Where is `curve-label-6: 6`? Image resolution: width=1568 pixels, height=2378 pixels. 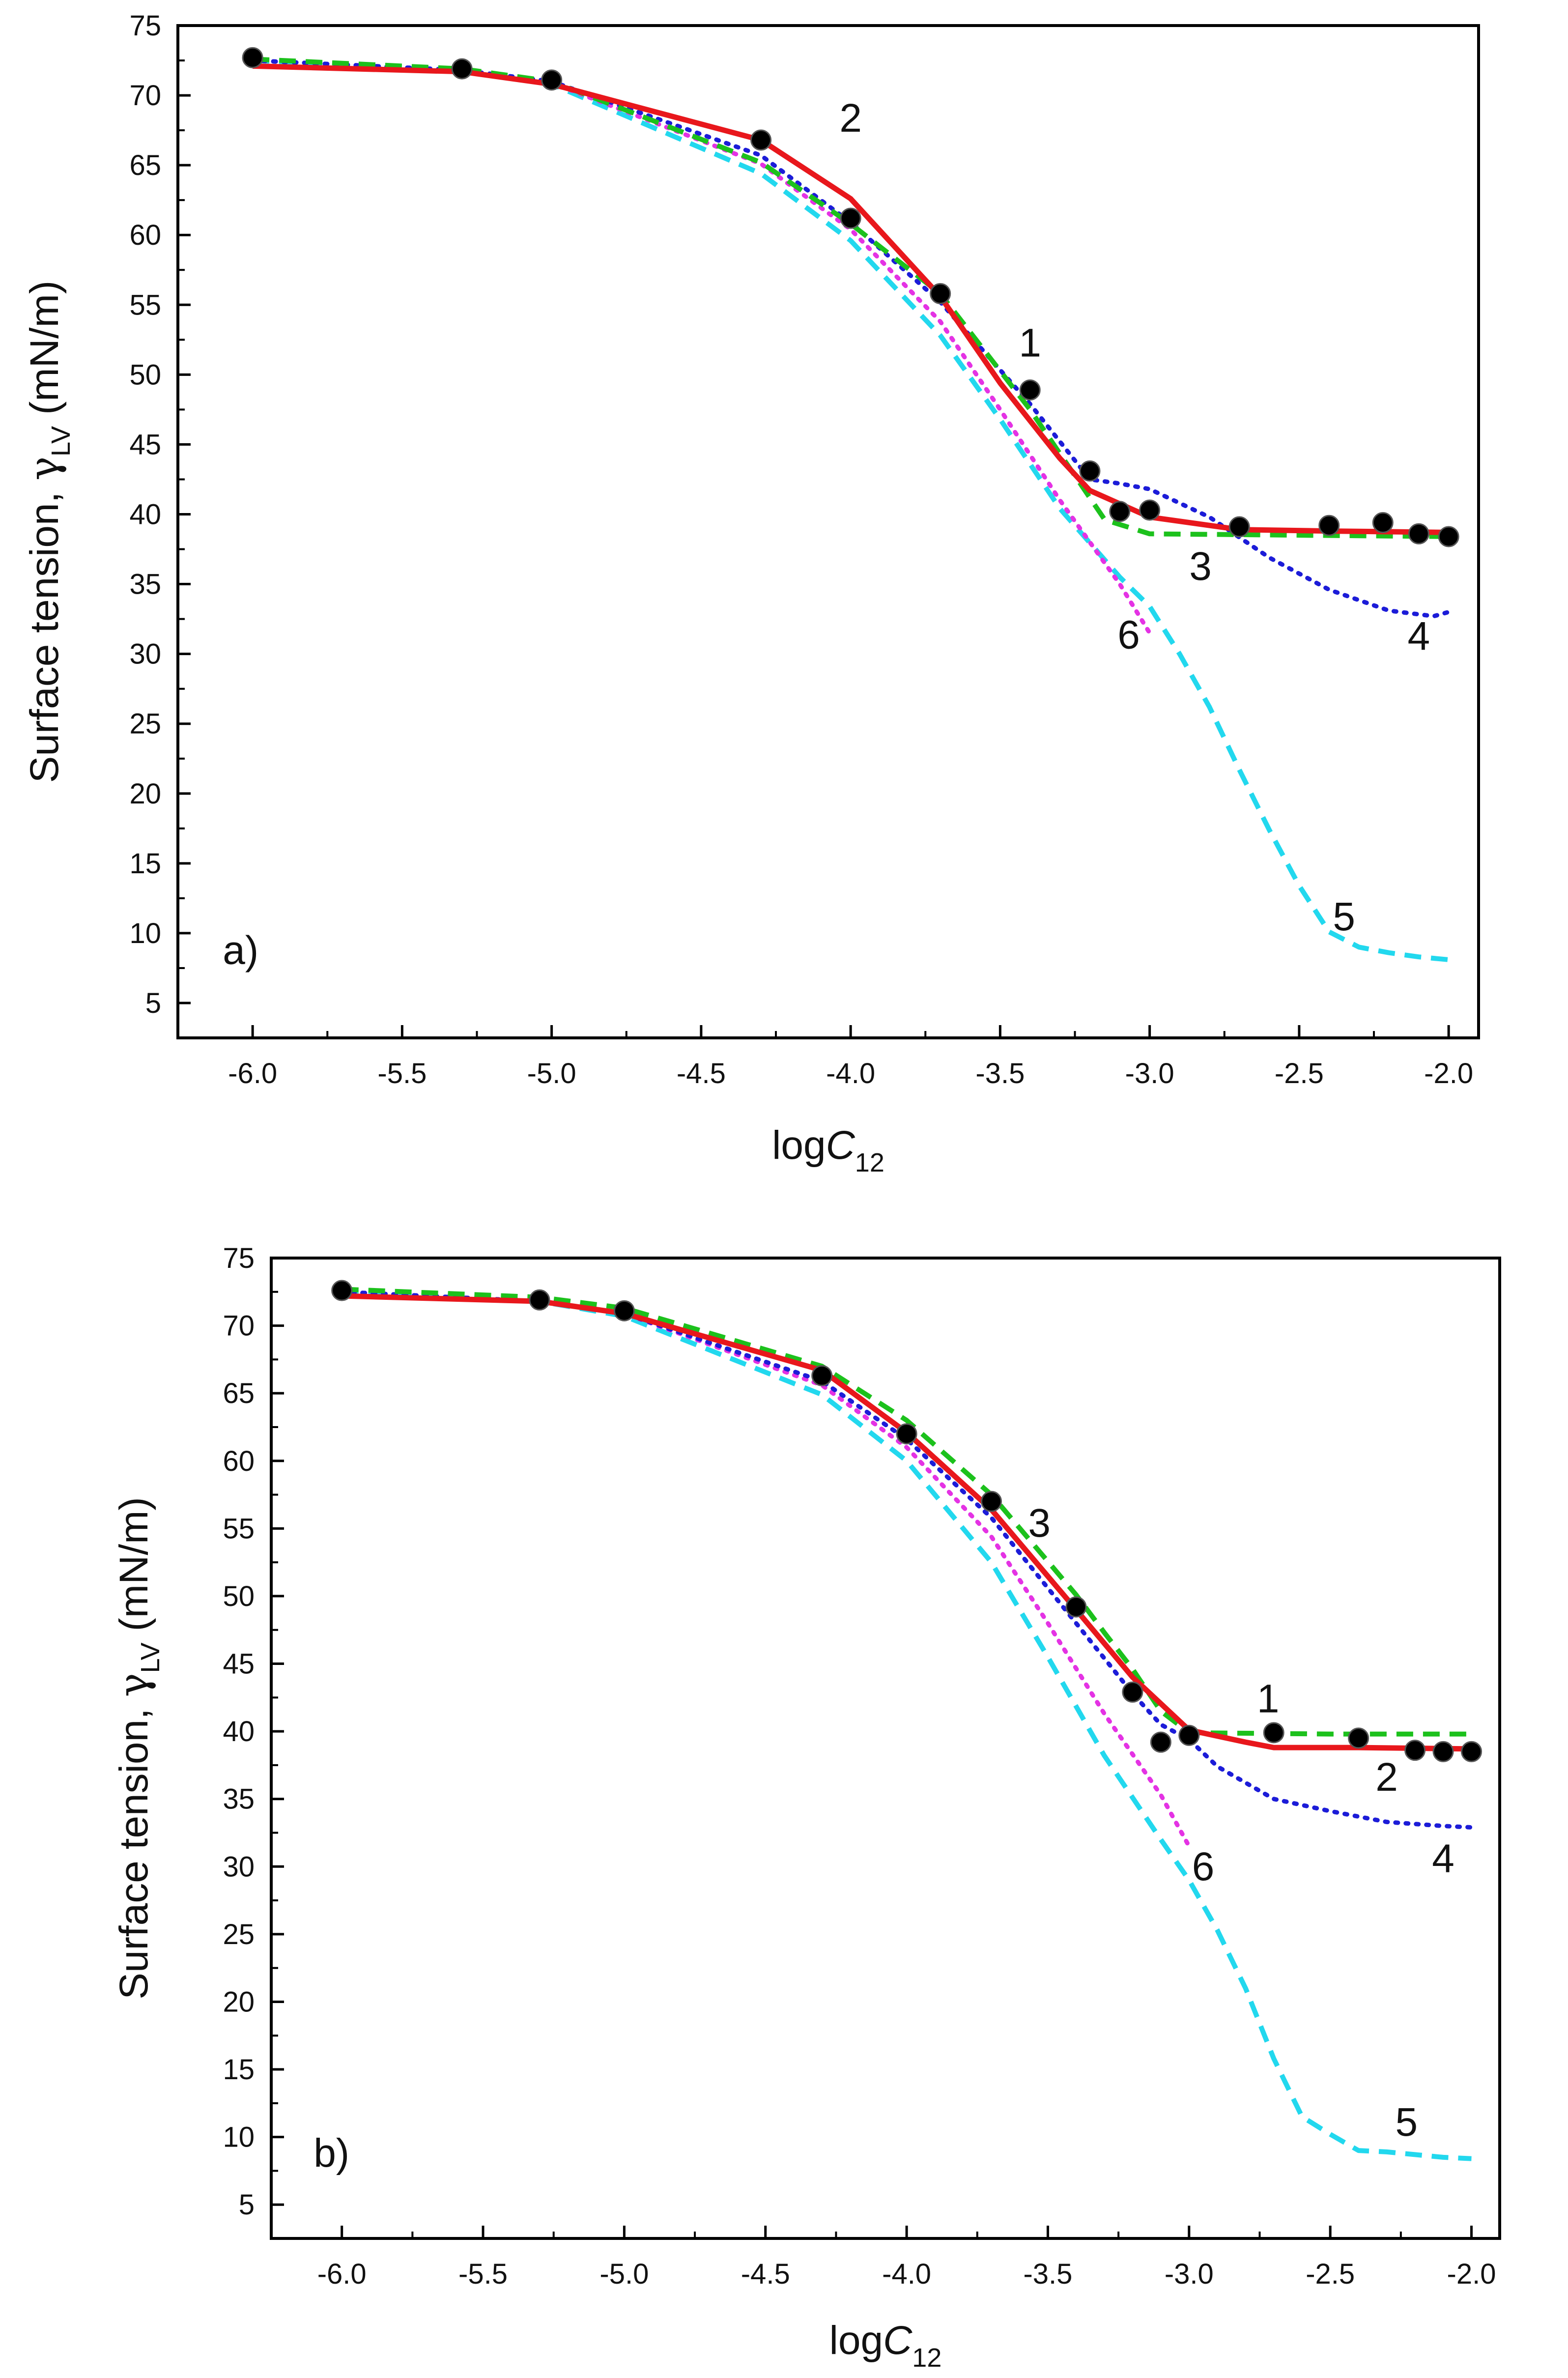
curve-label-6: 6 is located at coordinates (1203, 1866).